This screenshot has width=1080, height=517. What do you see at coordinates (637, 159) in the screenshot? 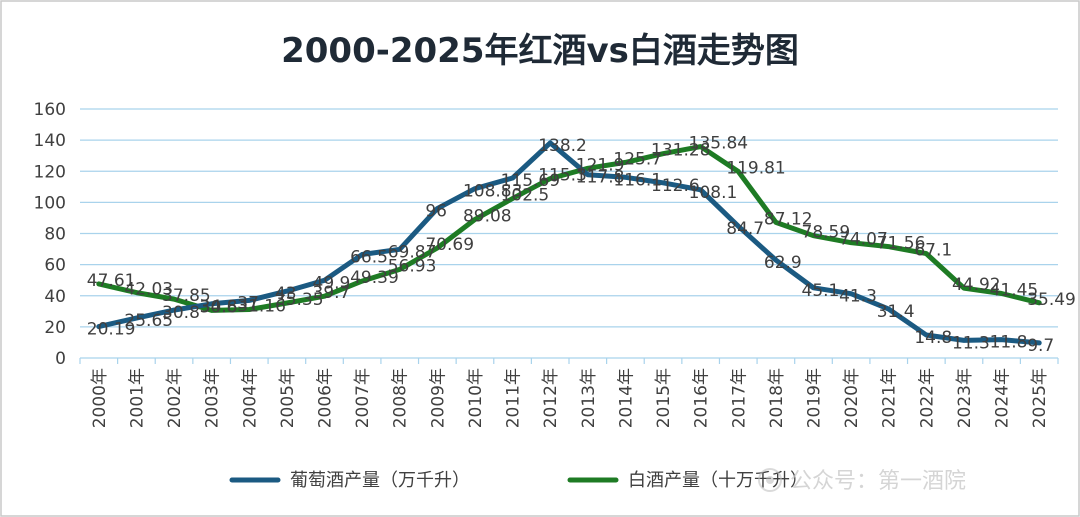
I see `data-label: 125.7` at bounding box center [637, 159].